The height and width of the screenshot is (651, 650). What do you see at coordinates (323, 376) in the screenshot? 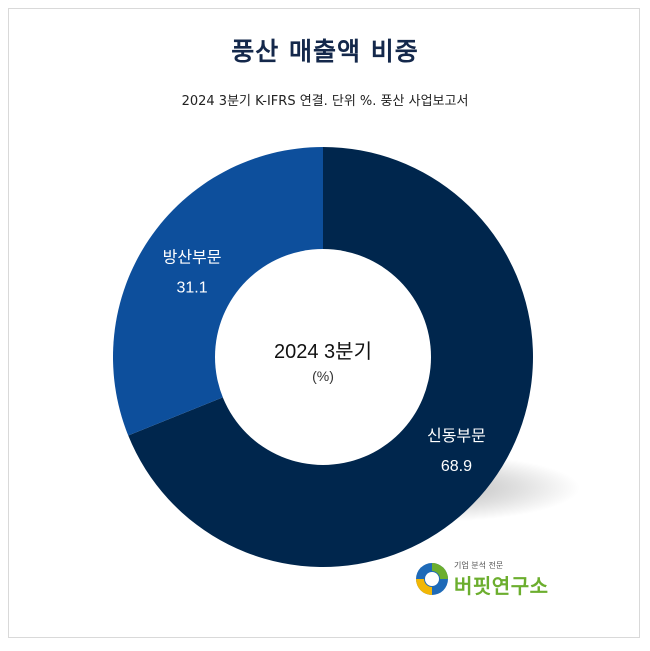
I see `center-sublabel: (%)` at bounding box center [323, 376].